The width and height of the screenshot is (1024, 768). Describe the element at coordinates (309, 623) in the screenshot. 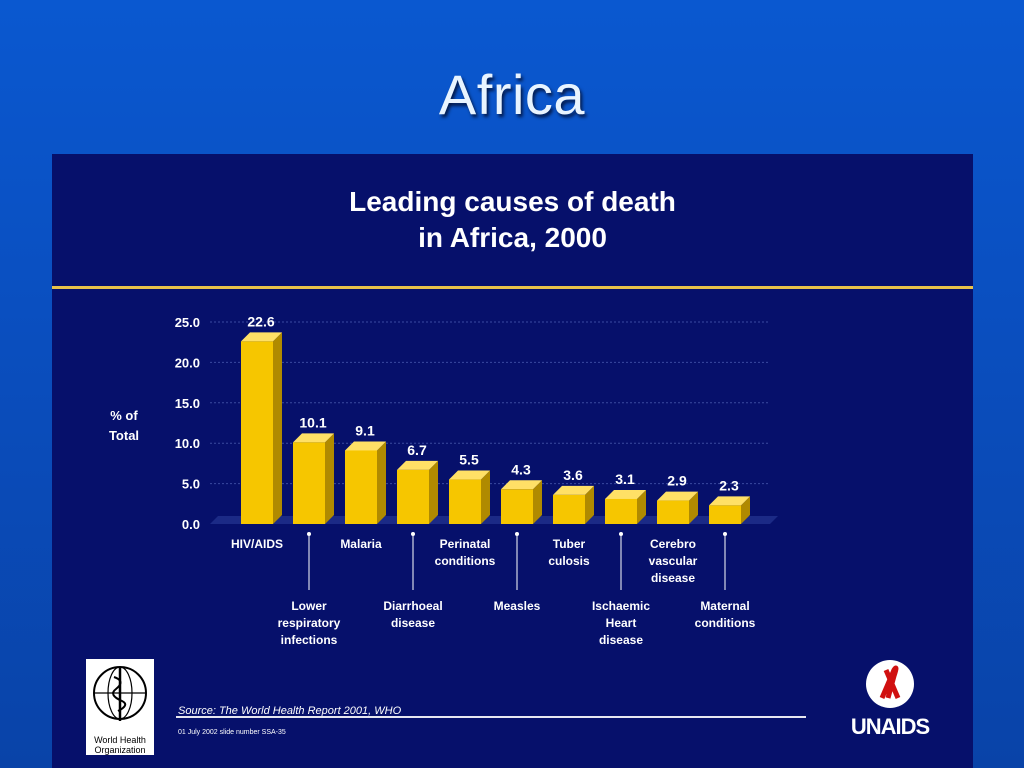

I see `x-category-label: respiratory` at that location.